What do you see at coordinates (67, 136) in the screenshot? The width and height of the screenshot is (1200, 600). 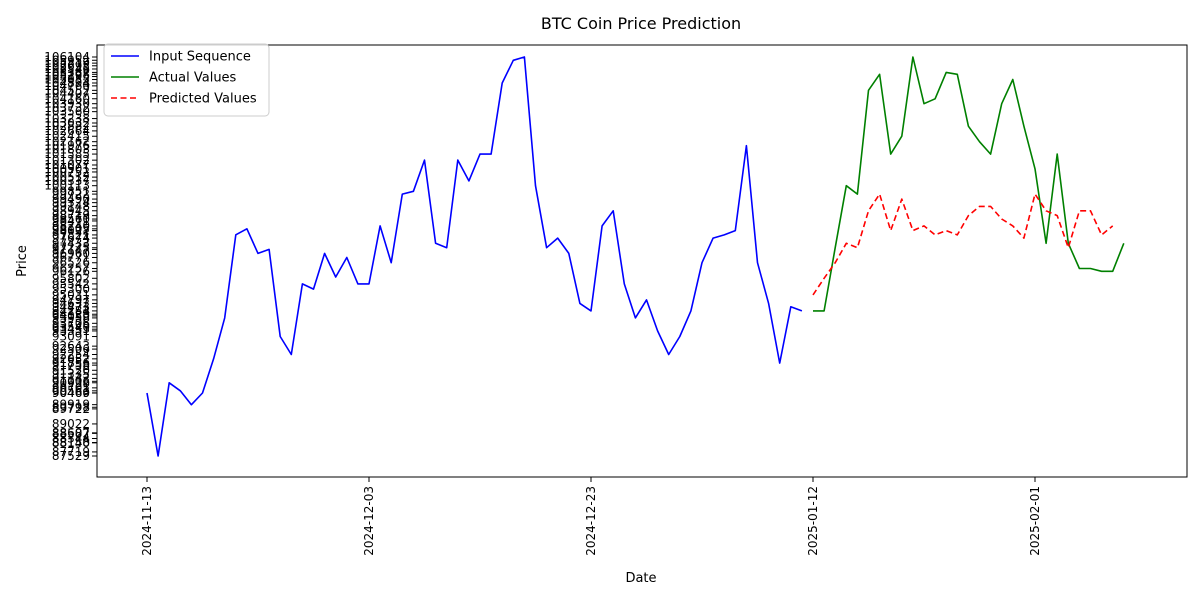 I see `y-tick-label: 102415` at bounding box center [67, 136].